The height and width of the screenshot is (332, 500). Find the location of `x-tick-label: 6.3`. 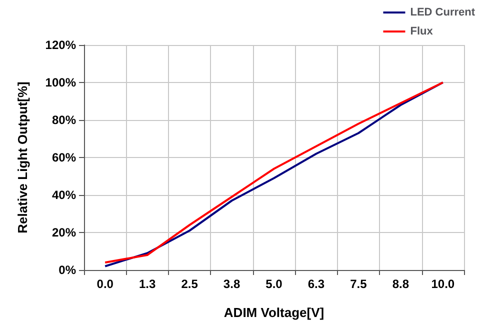

x-tick-label: 6.3 is located at coordinates (316, 284).